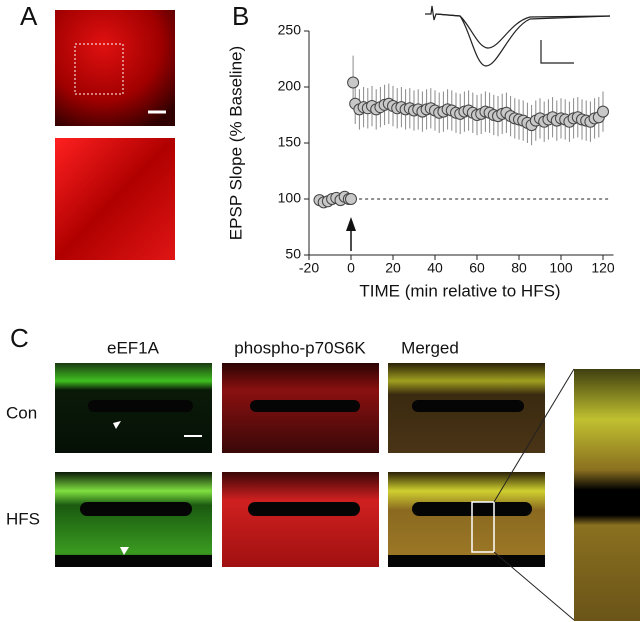  Describe the element at coordinates (430, 347) in the screenshot. I see `column-label: Merged` at that location.